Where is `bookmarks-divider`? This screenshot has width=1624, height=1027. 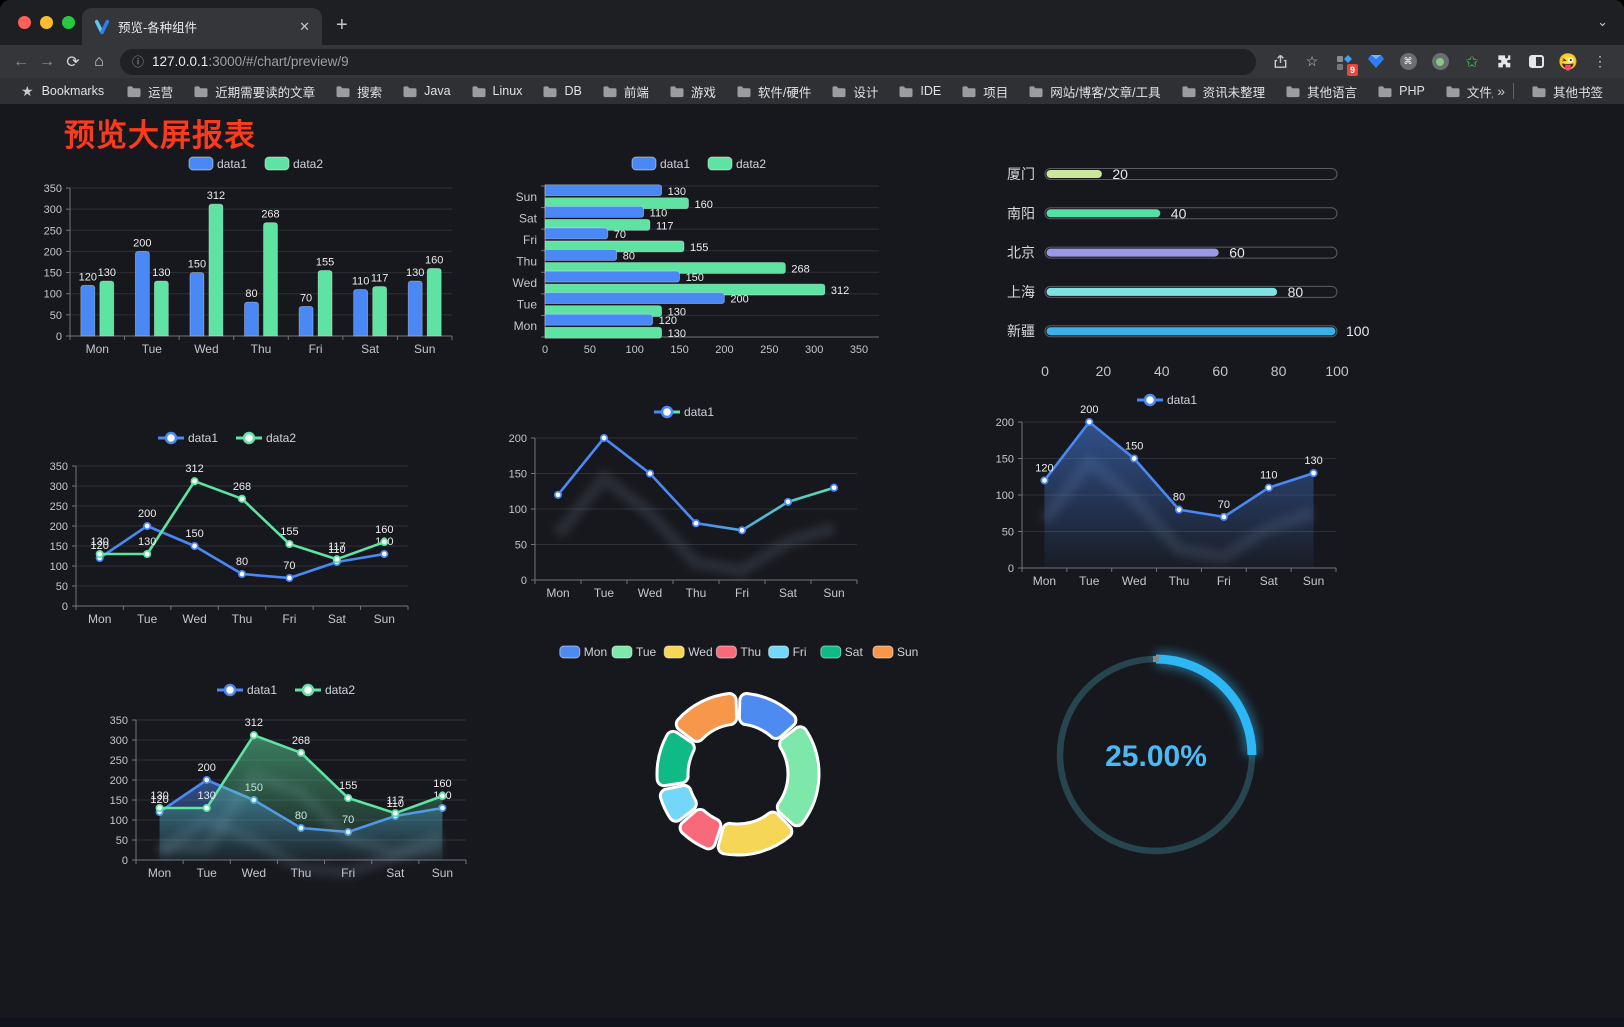 bookmarks-divider is located at coordinates (1513, 91).